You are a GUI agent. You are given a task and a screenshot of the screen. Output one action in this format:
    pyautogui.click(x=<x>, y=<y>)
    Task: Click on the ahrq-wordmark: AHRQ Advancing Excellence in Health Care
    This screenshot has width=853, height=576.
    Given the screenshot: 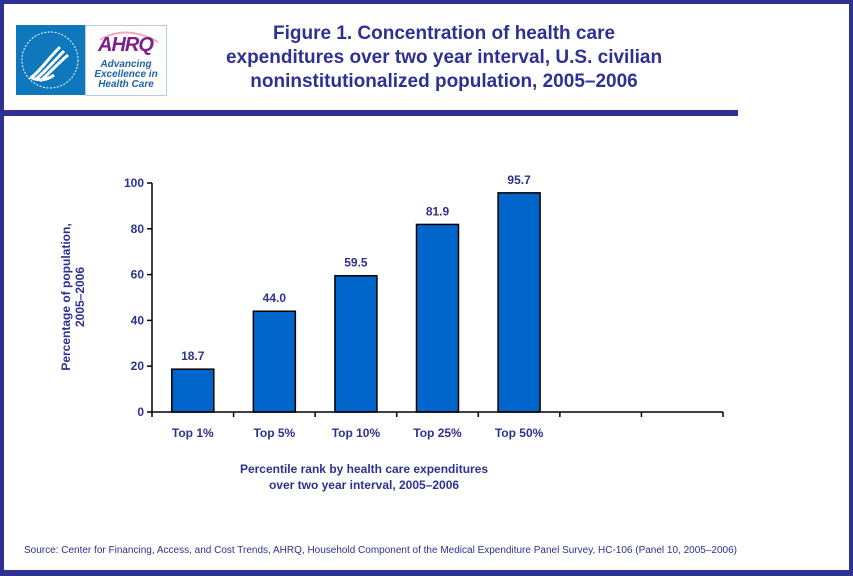 What is the action you would take?
    pyautogui.click(x=126, y=60)
    